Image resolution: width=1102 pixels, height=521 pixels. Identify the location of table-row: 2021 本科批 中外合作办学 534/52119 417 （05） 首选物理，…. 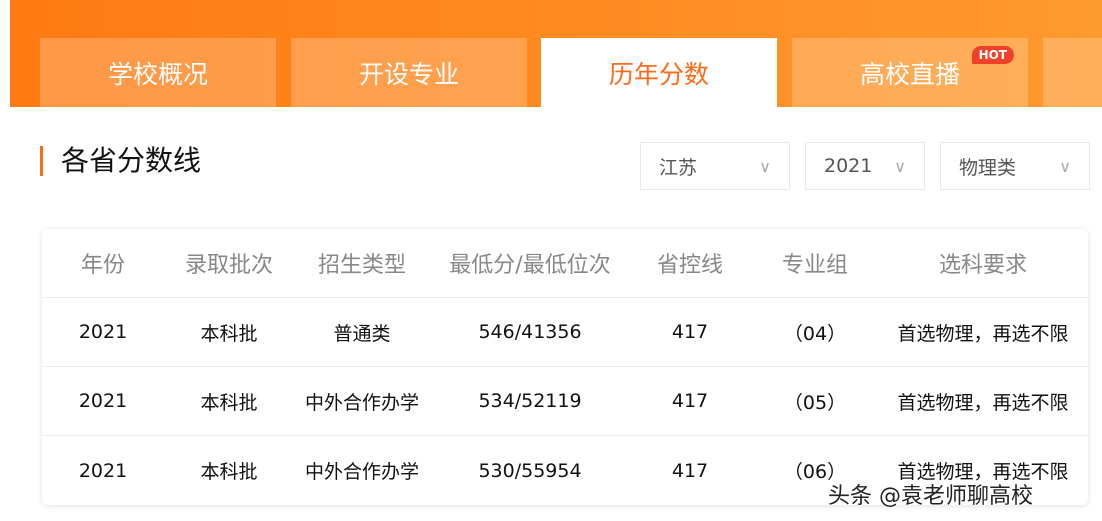
(565, 401).